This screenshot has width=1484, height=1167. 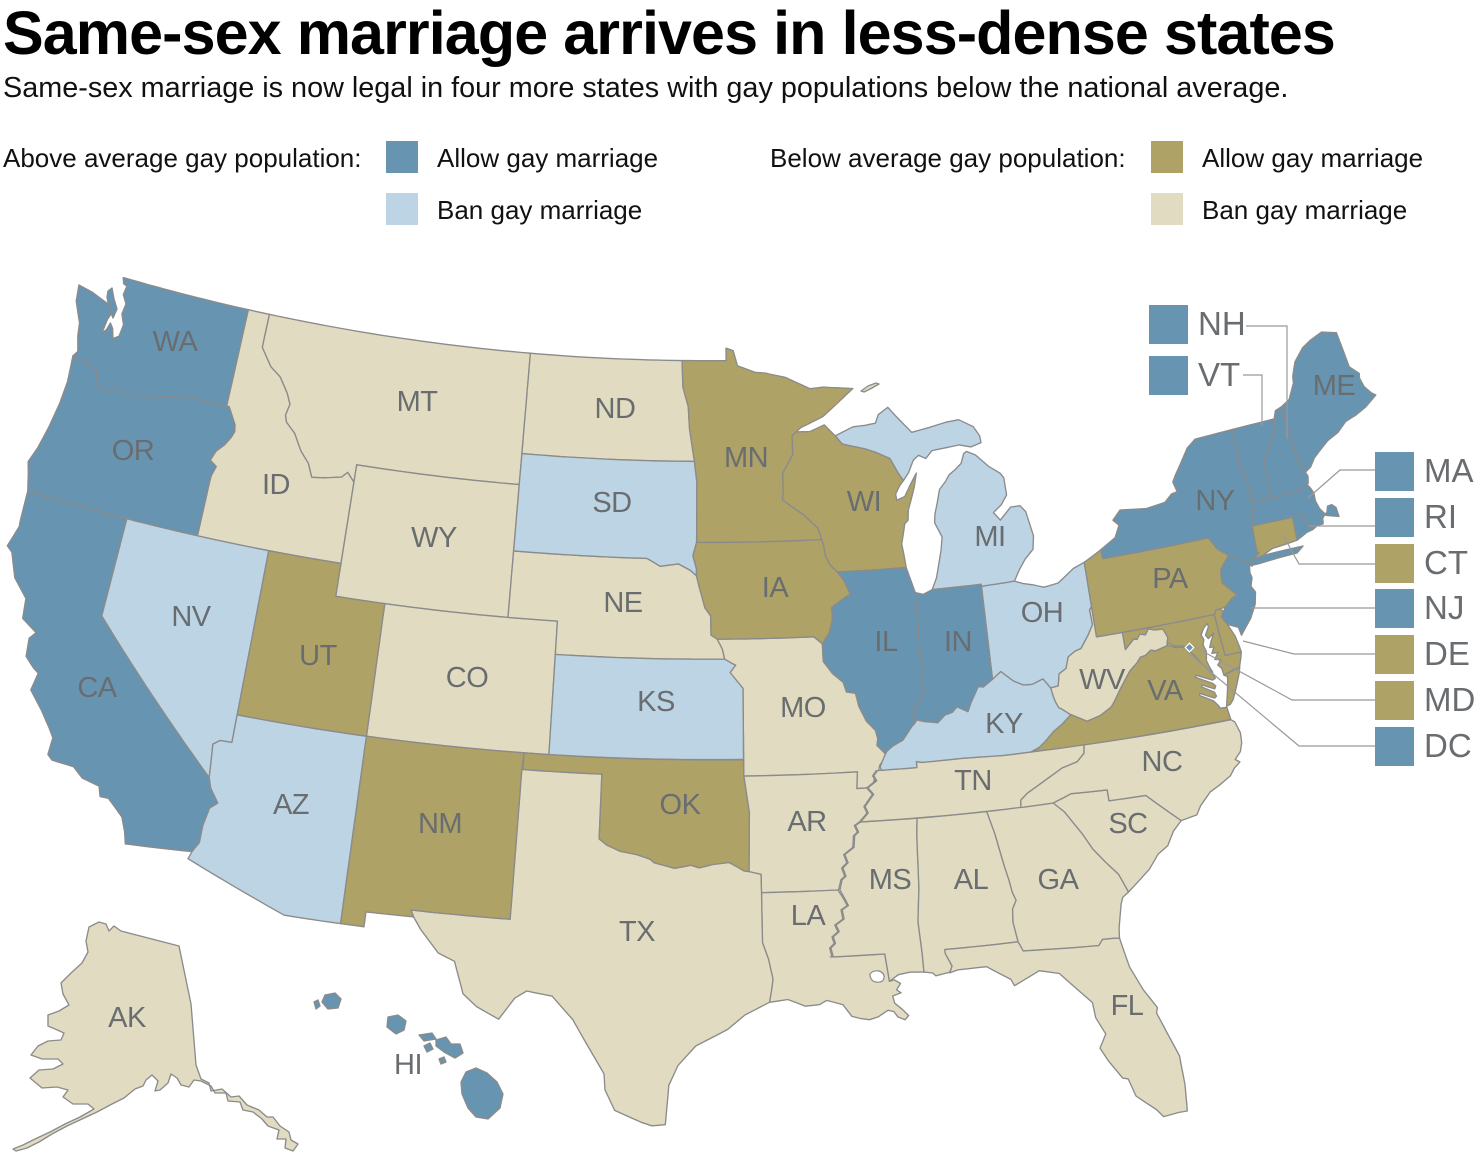 I want to click on svg-text: WV, so click(x=1102, y=680).